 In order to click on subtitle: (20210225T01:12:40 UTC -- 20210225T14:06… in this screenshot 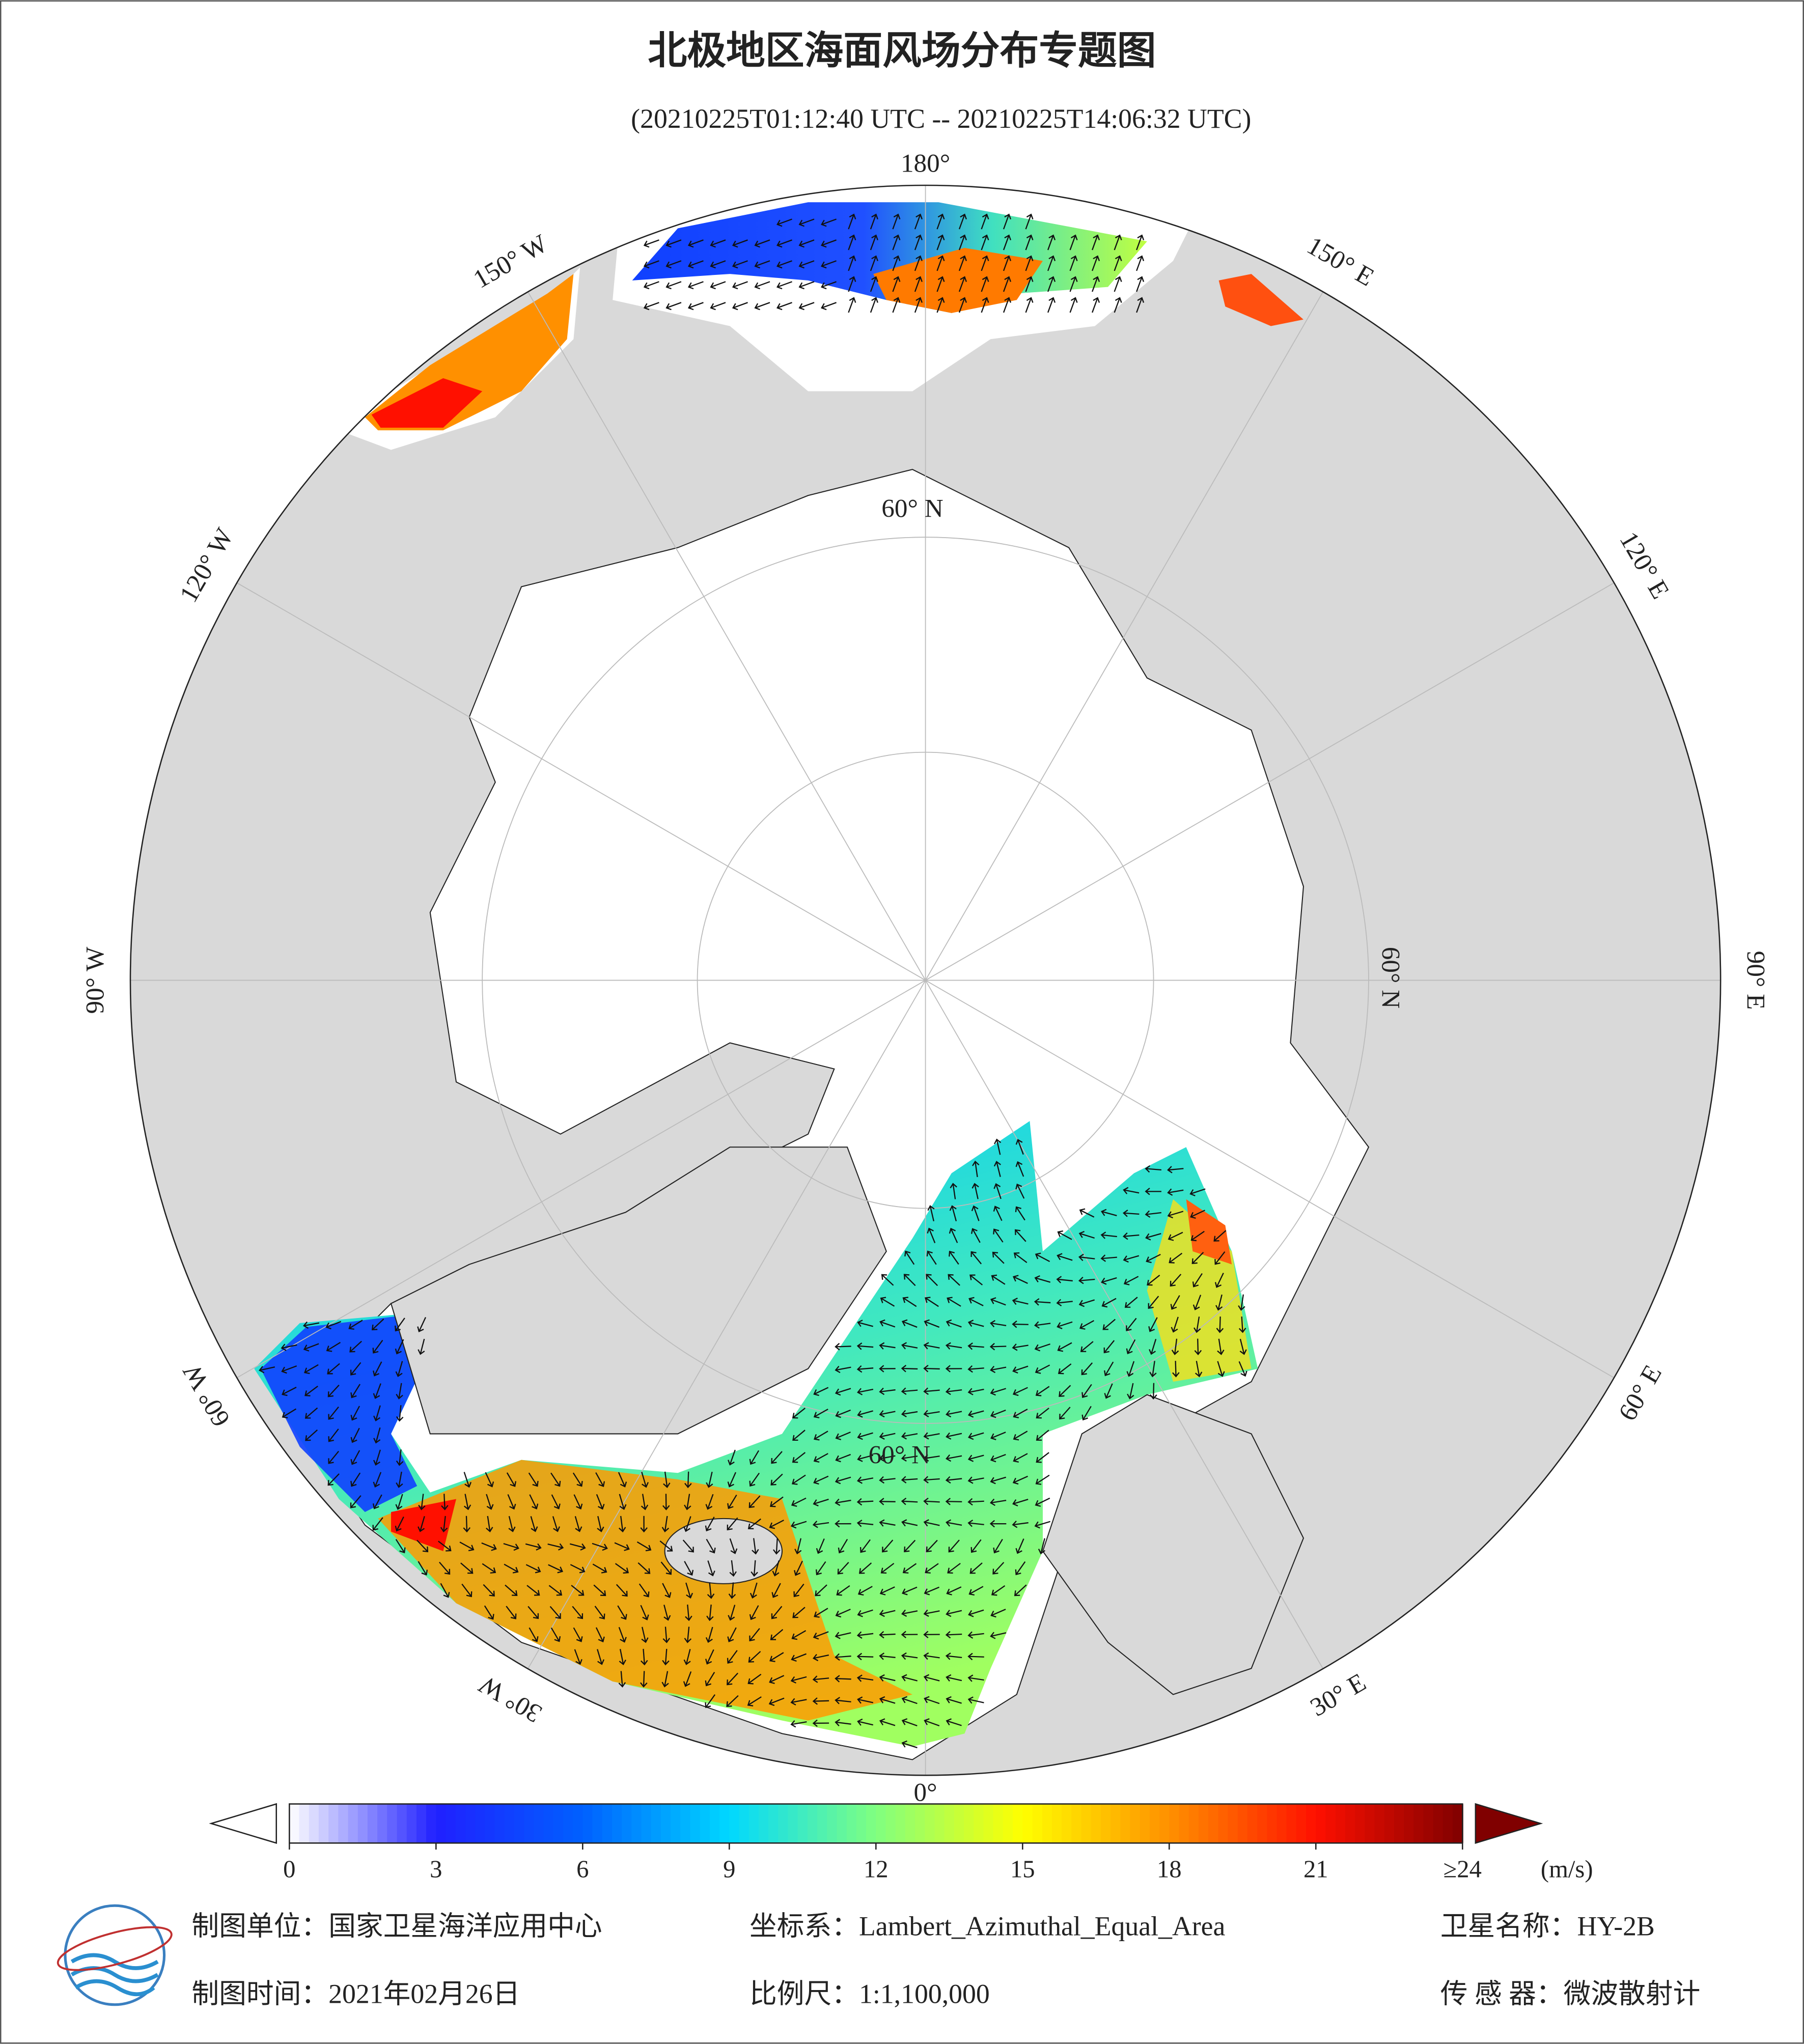, I will do `click(941, 118)`.